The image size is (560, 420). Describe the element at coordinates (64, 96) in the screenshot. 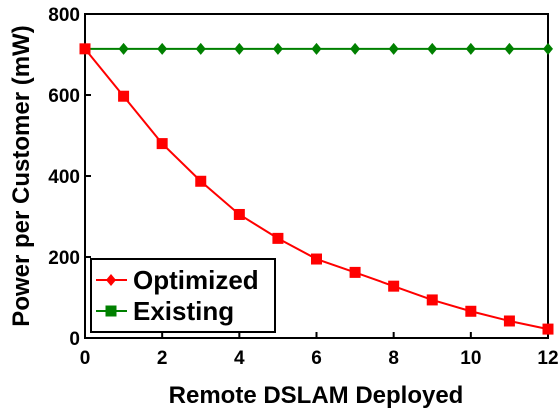

I see `y-tick-label: 600` at that location.